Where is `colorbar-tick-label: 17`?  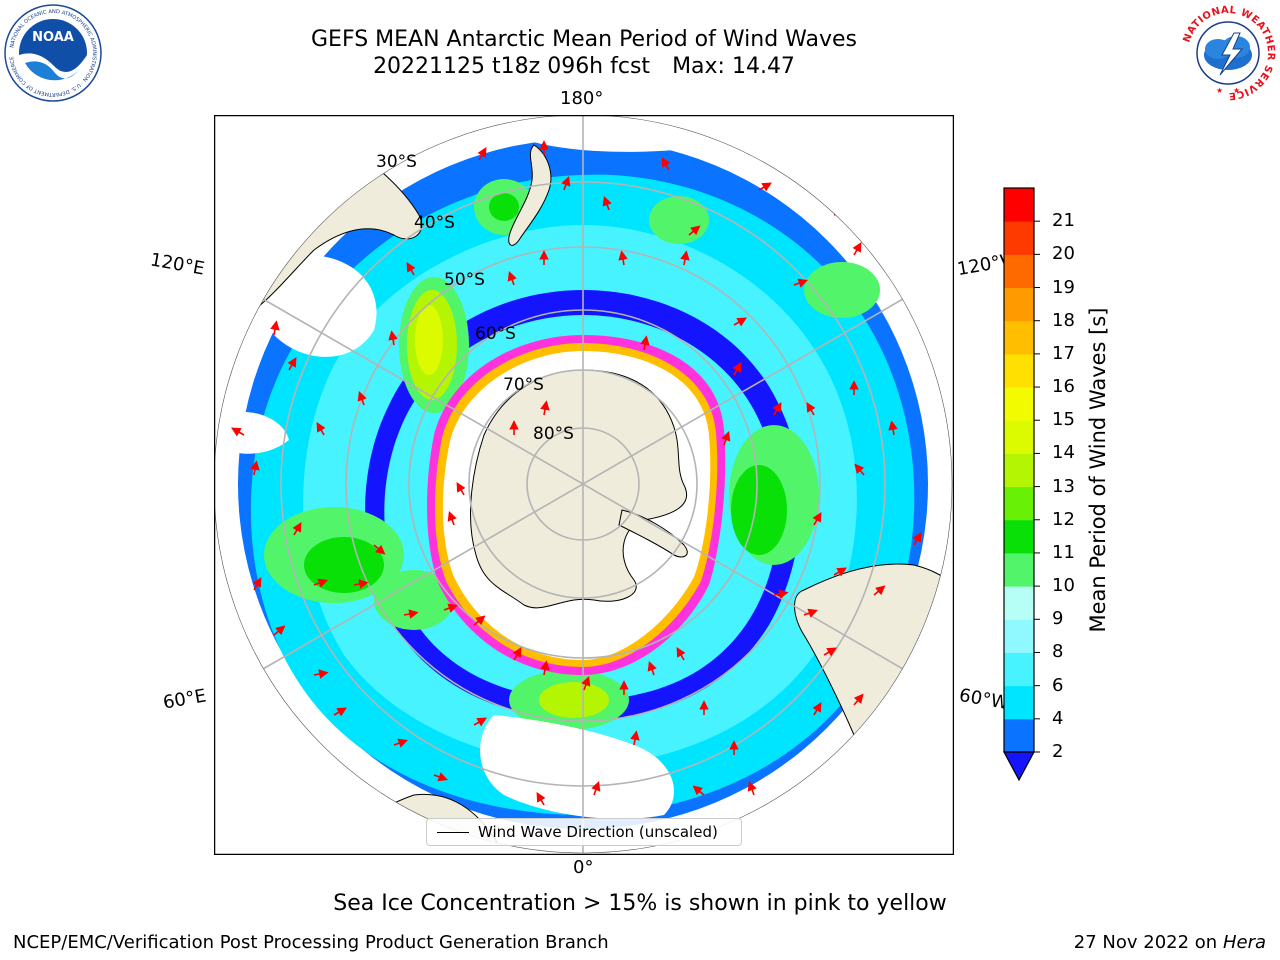 colorbar-tick-label: 17 is located at coordinates (1063, 353).